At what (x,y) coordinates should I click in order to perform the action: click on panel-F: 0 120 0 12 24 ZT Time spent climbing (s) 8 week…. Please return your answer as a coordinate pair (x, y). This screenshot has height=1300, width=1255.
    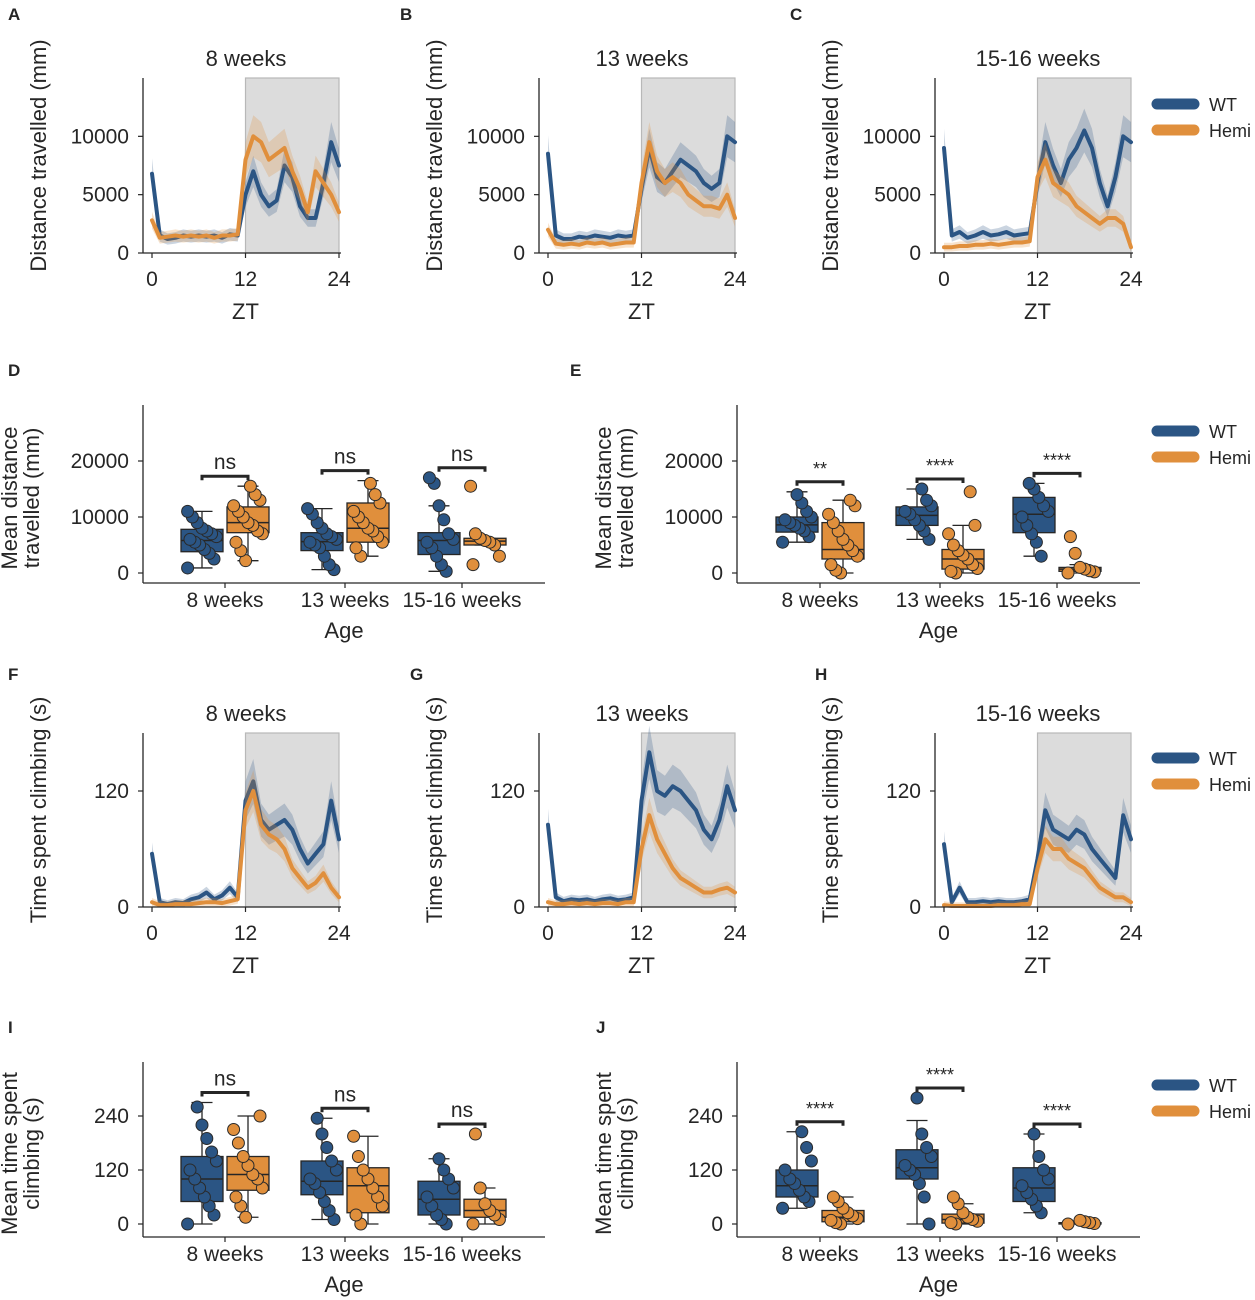
    Looking at the image, I should click on (188, 837).